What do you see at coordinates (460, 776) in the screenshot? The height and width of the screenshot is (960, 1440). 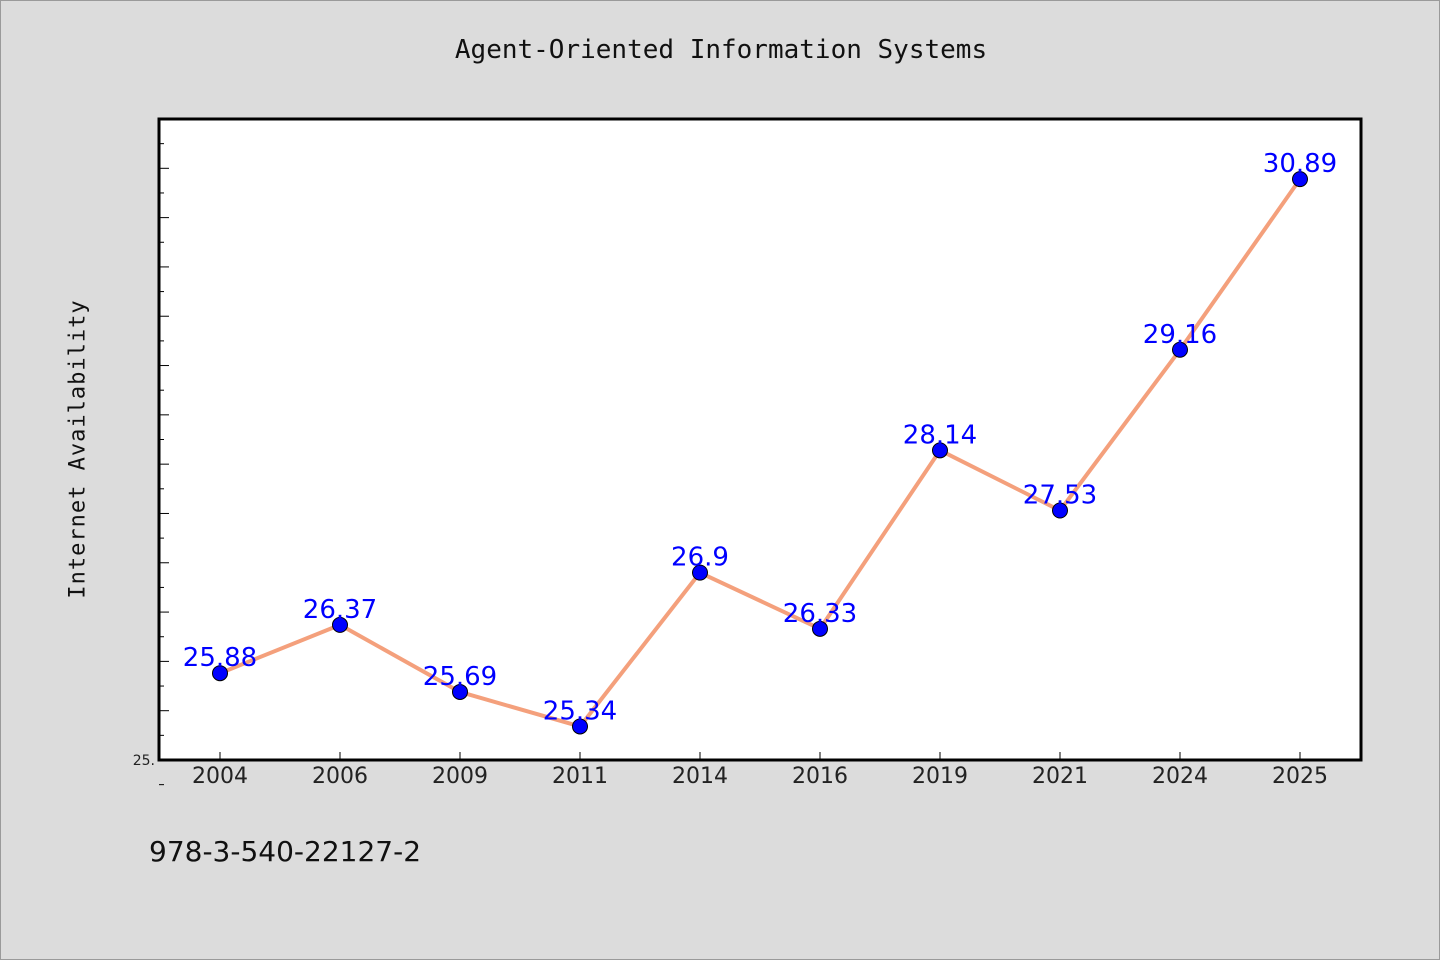 I see `x-tick-label: 2009` at bounding box center [460, 776].